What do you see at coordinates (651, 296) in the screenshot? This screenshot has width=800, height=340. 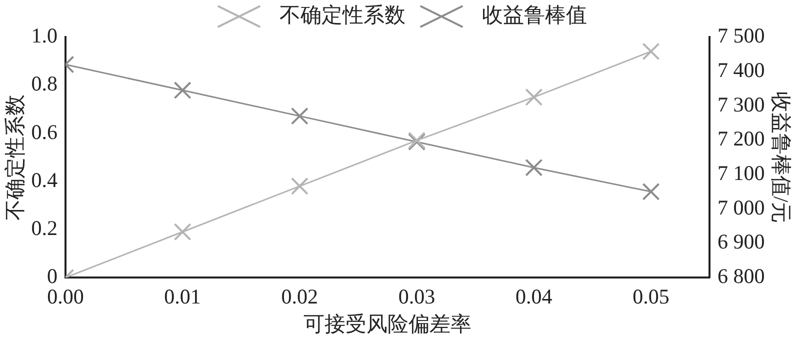 I see `x-tick-label: 0.05` at bounding box center [651, 296].